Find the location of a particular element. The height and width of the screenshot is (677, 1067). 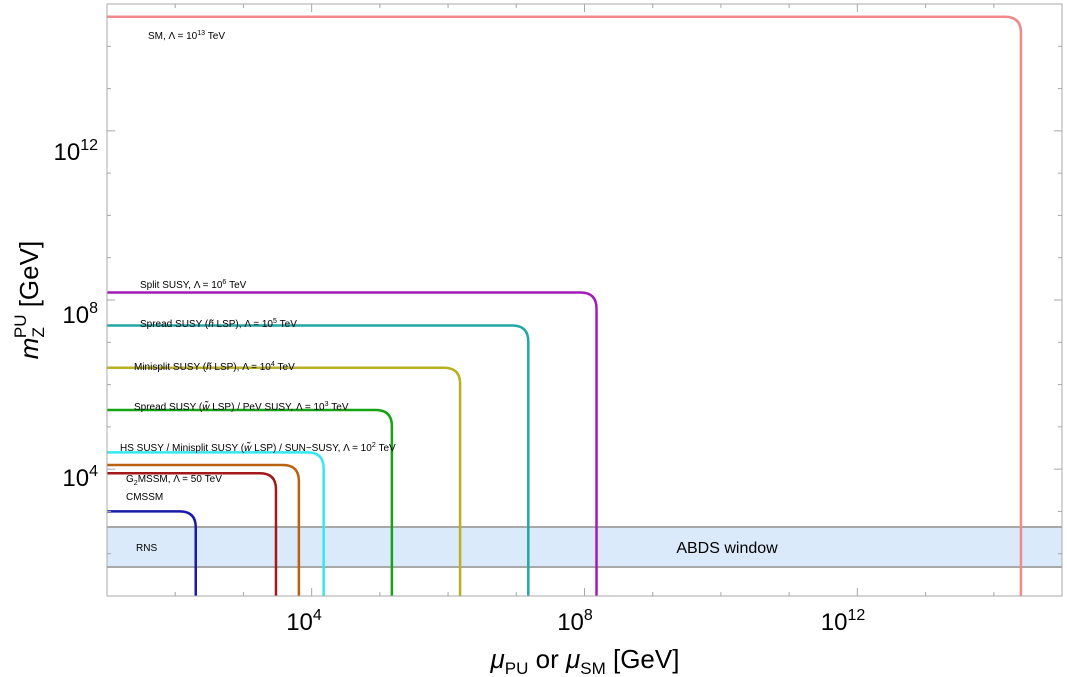

curve-label-split-susy: Split SUSY, Λ = 106 TeV is located at coordinates (193, 285).